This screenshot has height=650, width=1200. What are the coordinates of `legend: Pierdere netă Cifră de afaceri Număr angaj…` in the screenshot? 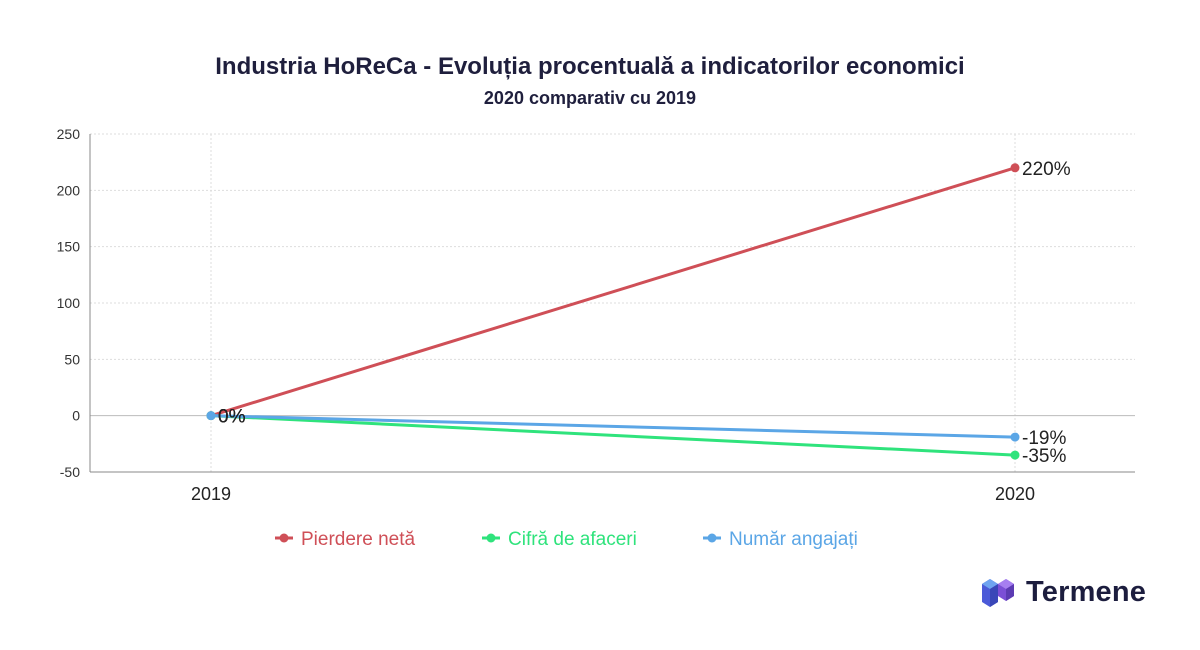 It's located at (566, 539).